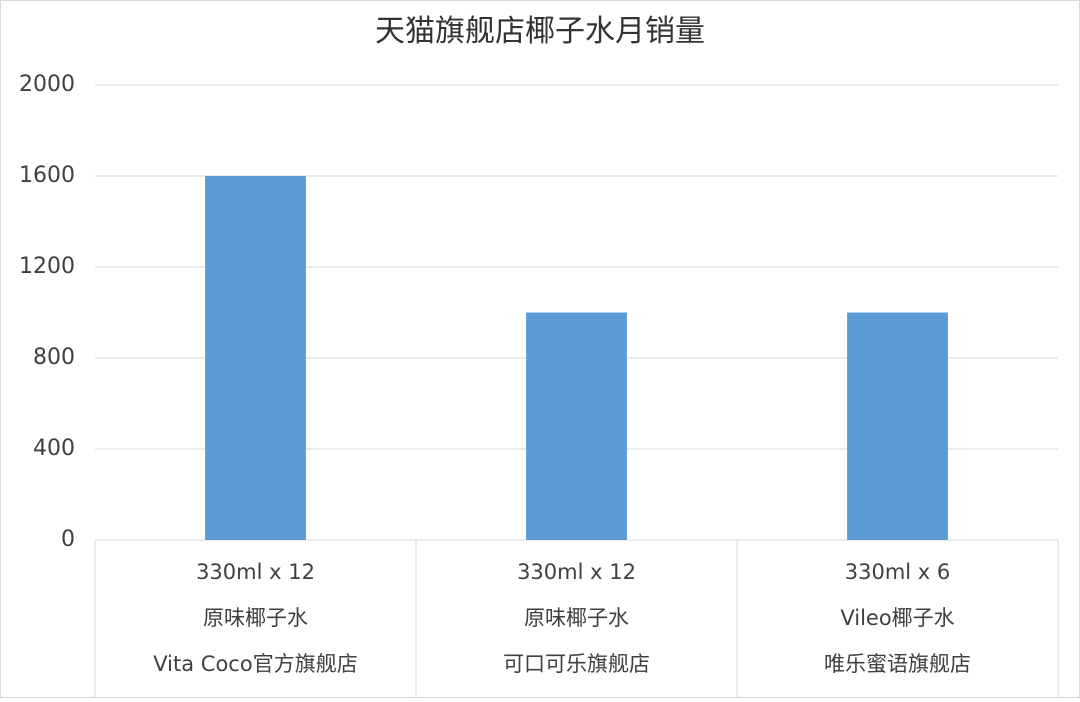 Image resolution: width=1080 pixels, height=702 pixels. What do you see at coordinates (47, 84) in the screenshot?
I see `y-tick-label: 2000` at bounding box center [47, 84].